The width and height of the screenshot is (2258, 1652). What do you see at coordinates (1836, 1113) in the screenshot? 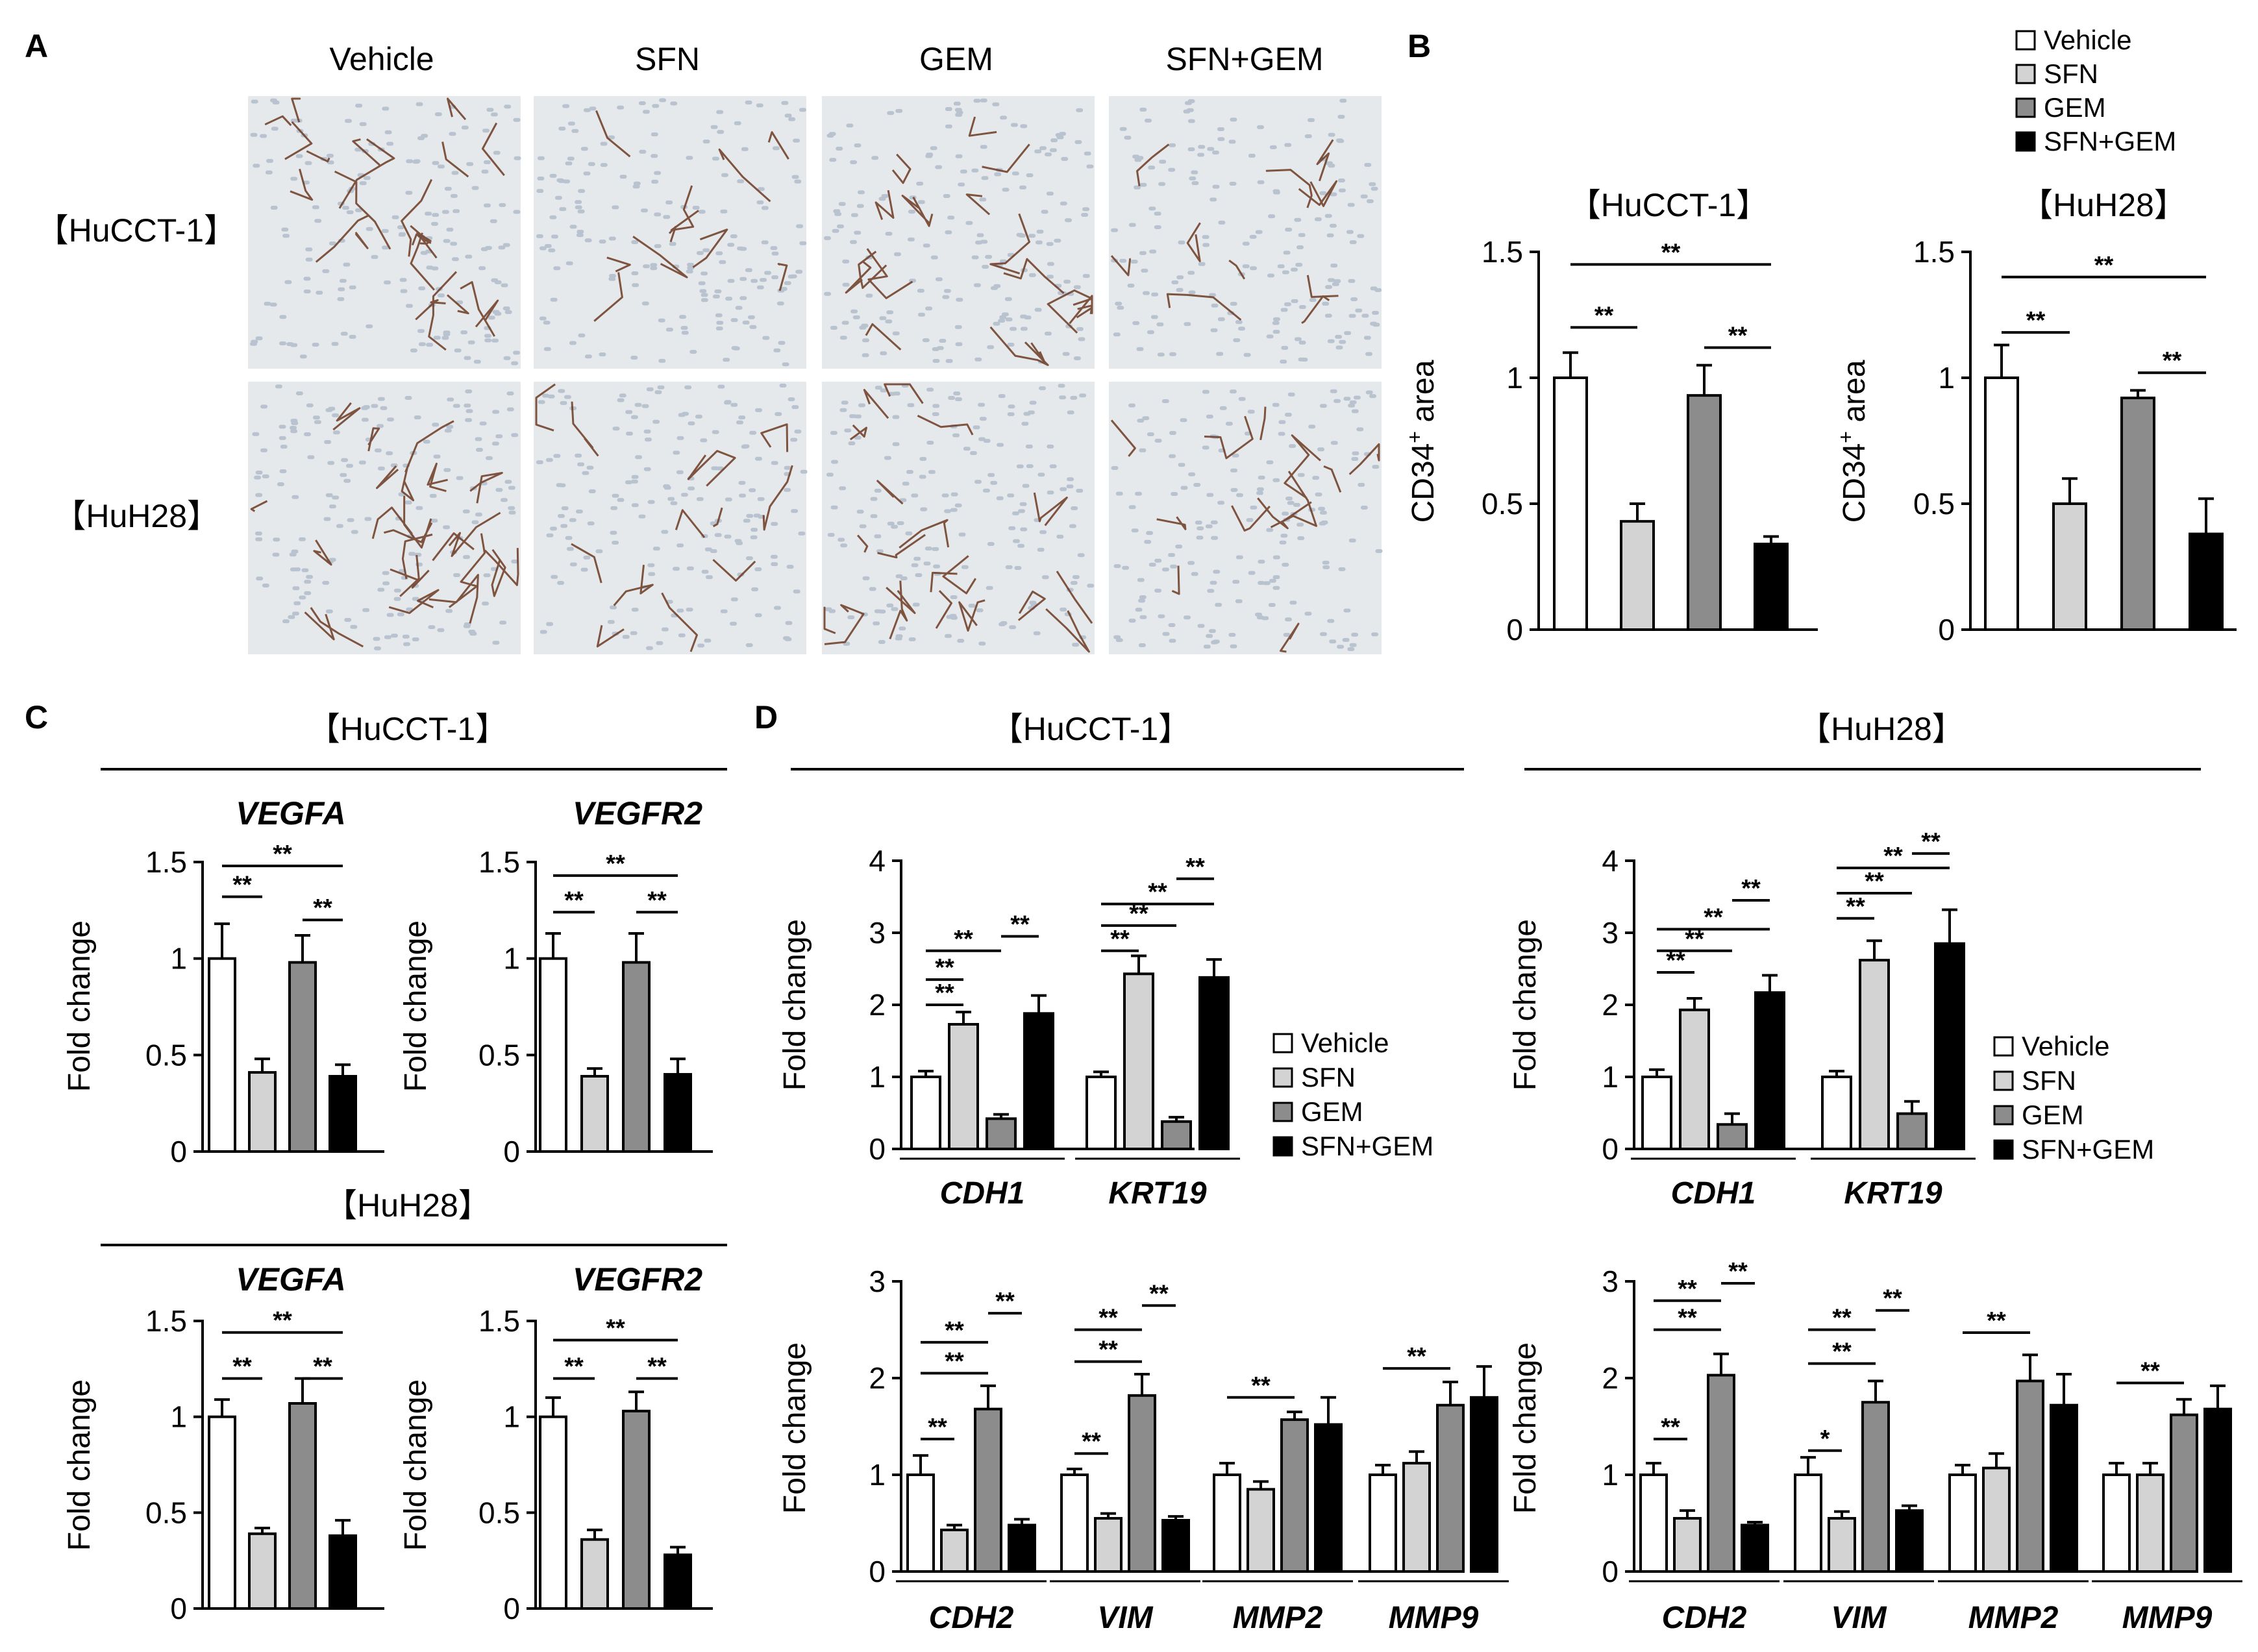
I see `bar-vehicle-krt19` at bounding box center [1836, 1113].